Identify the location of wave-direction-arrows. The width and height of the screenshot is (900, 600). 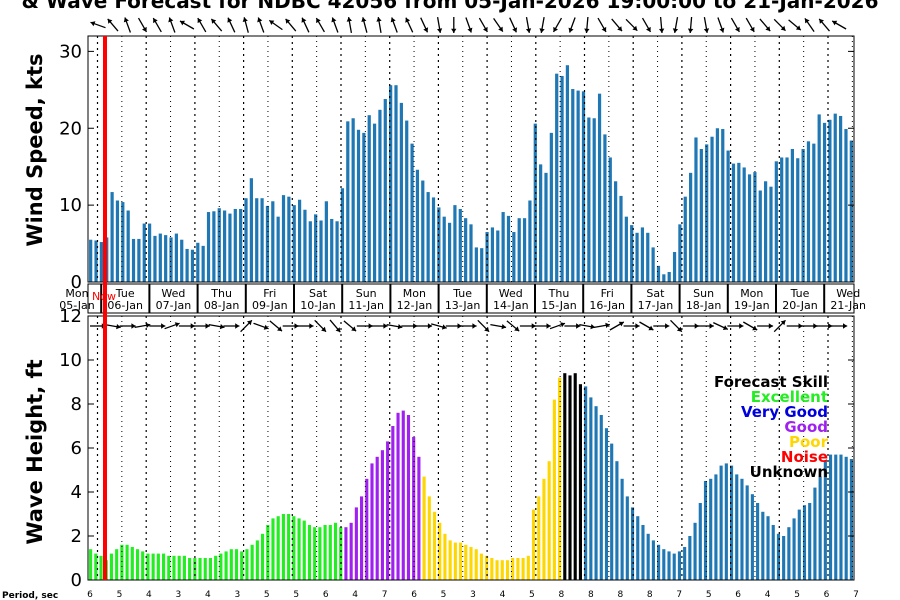
(469, 326).